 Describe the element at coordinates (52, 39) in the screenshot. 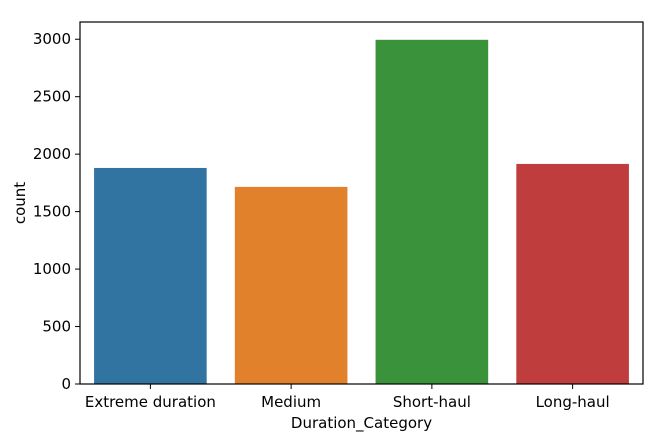

I see `y-tick-label: 3000` at that location.